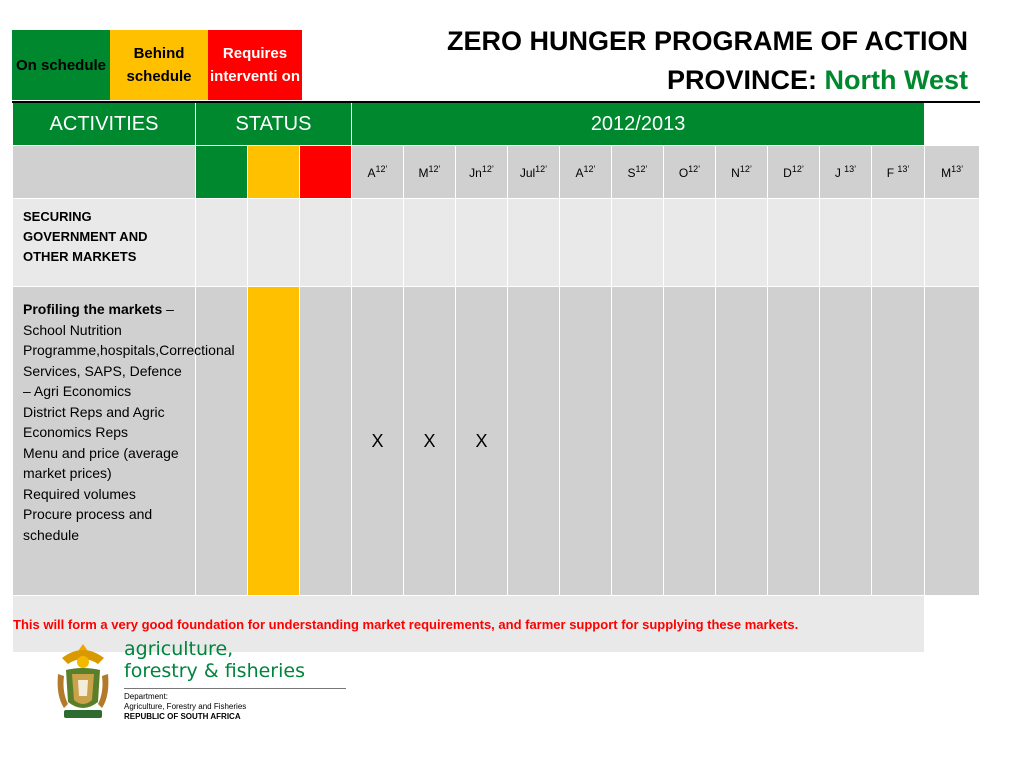  What do you see at coordinates (221, 441) in the screenshot?
I see `status-cell-green` at bounding box center [221, 441].